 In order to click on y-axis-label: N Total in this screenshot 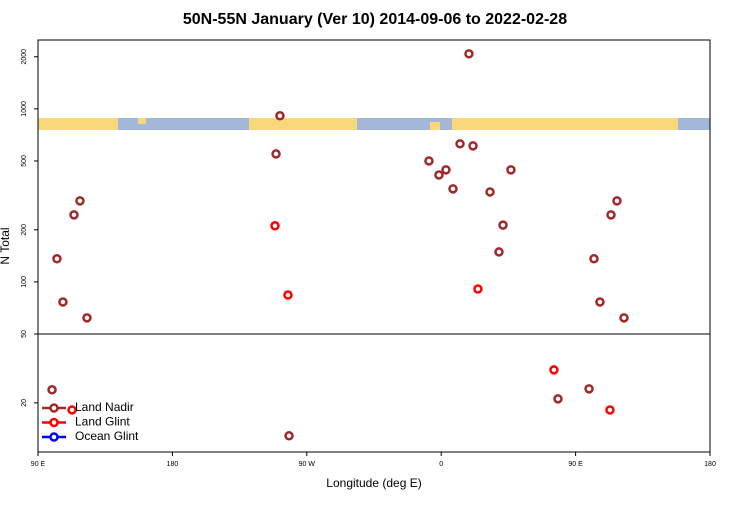, I will do `click(6, 245)`.